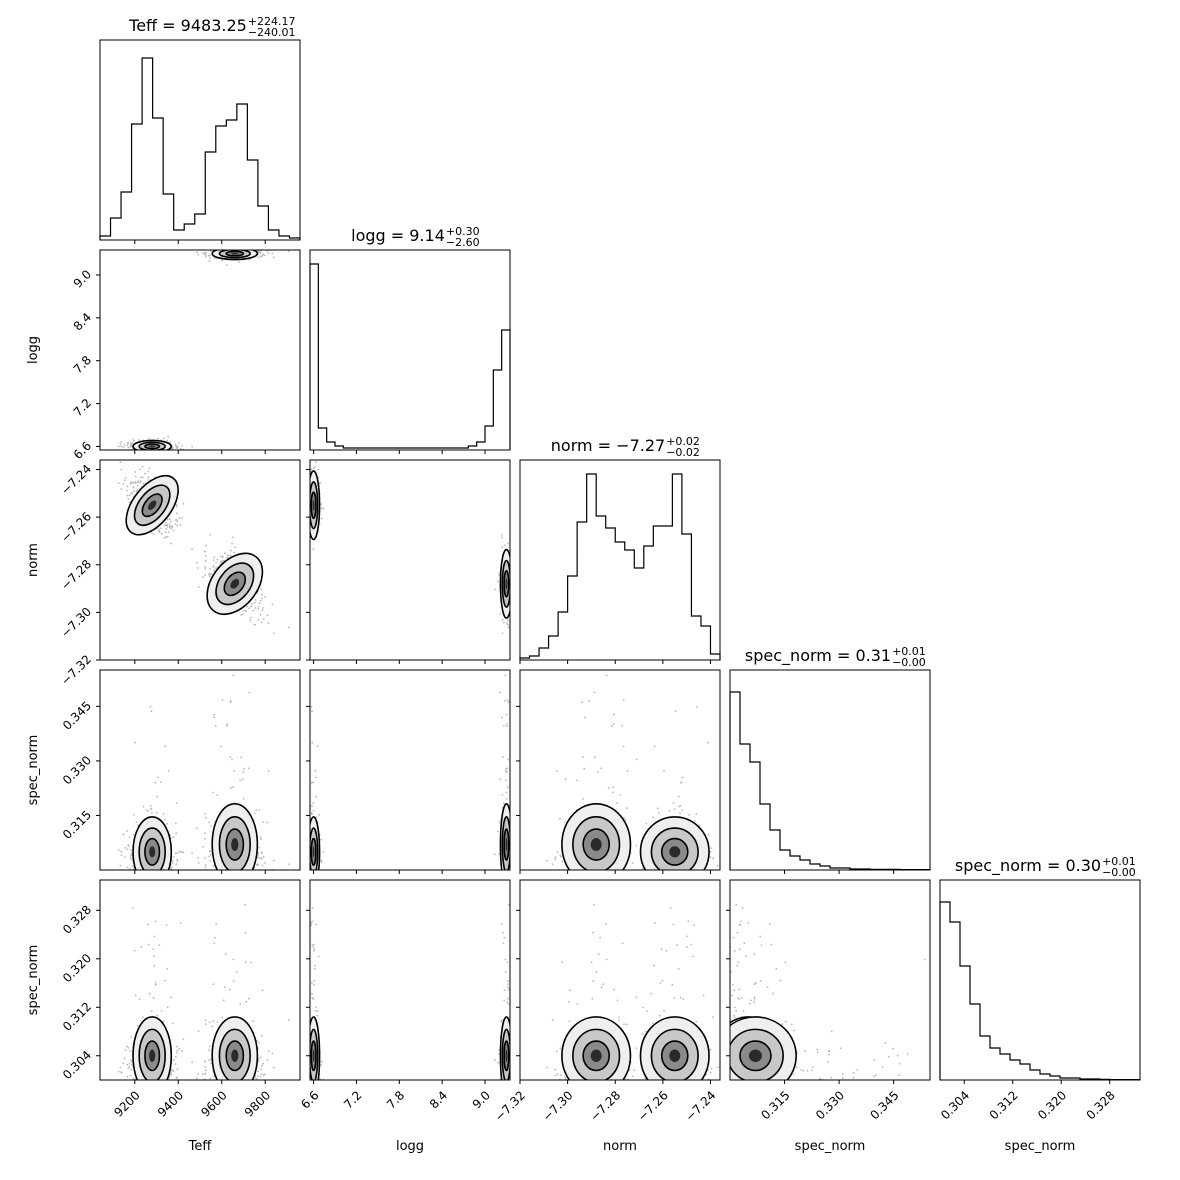 This screenshot has height=1180, width=1180. I want to click on title-value: 9.14, so click(427, 235).